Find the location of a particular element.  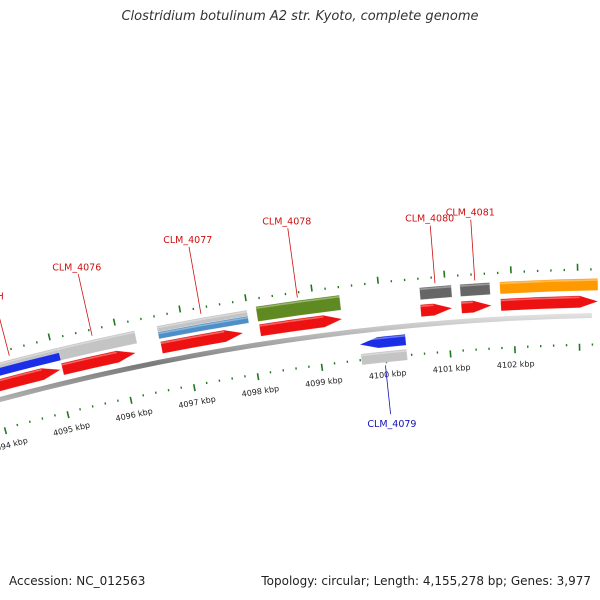

axis-tick-label: 4099 kbp is located at coordinates (324, 382).